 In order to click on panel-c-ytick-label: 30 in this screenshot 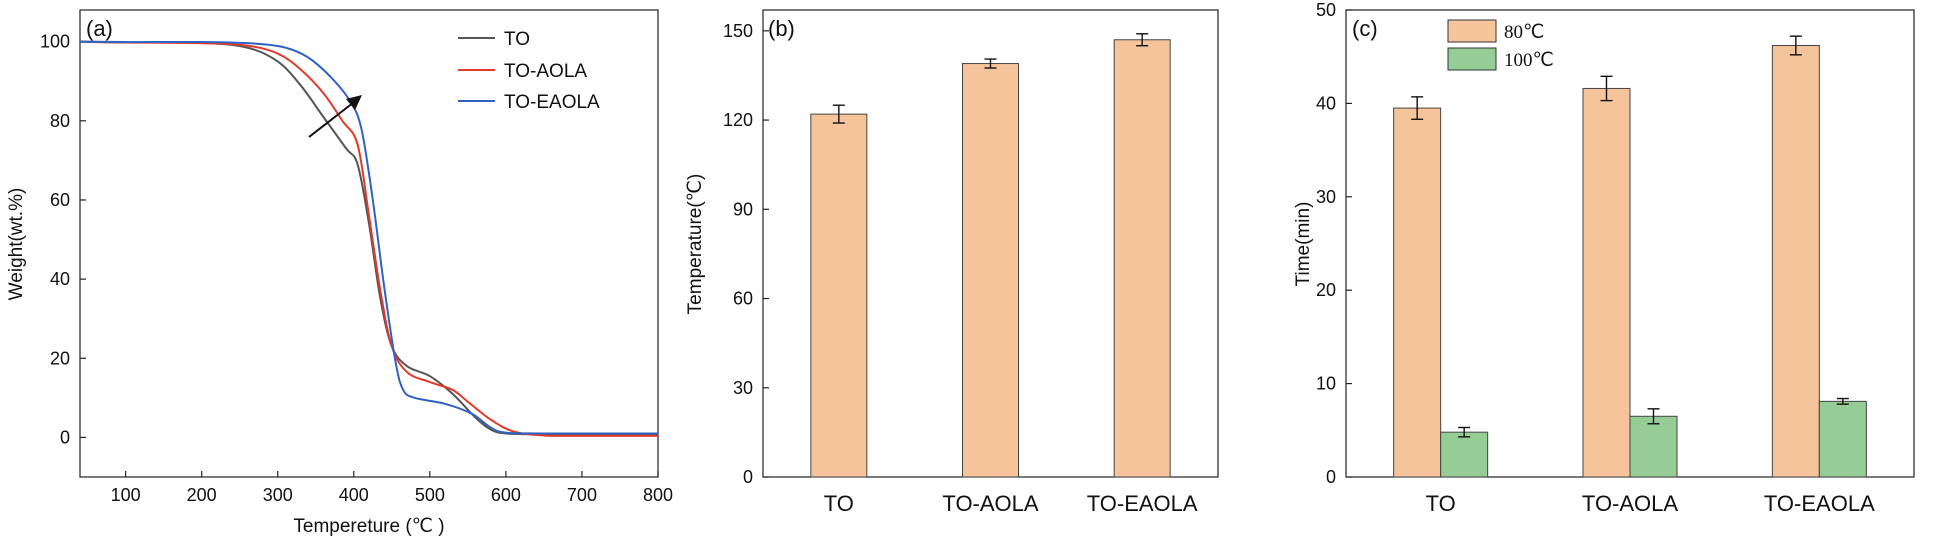, I will do `click(1326, 197)`.